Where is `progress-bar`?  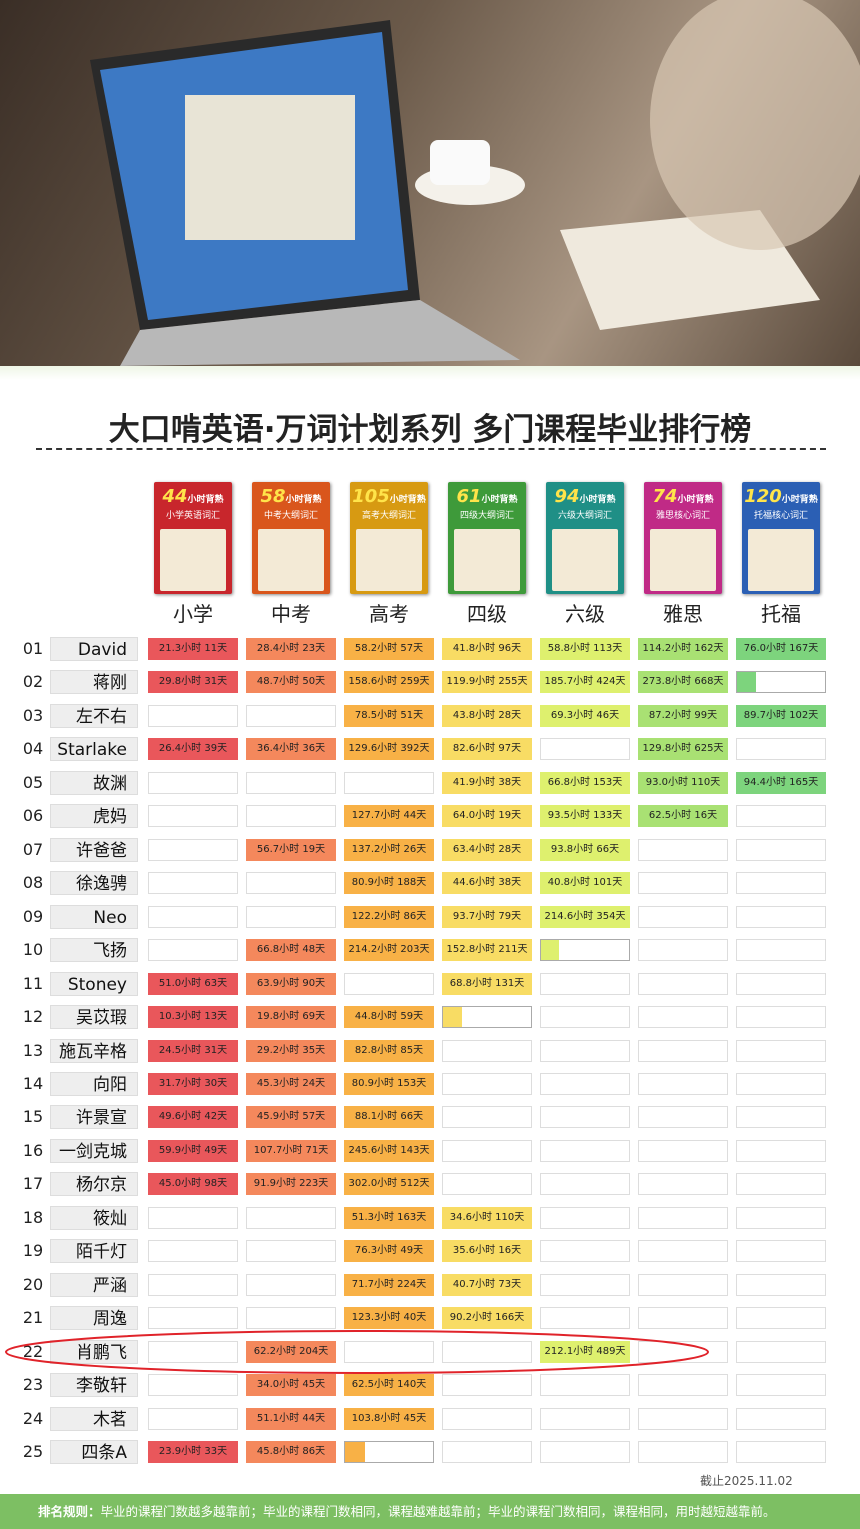
progress-bar is located at coordinates (453, 1017).